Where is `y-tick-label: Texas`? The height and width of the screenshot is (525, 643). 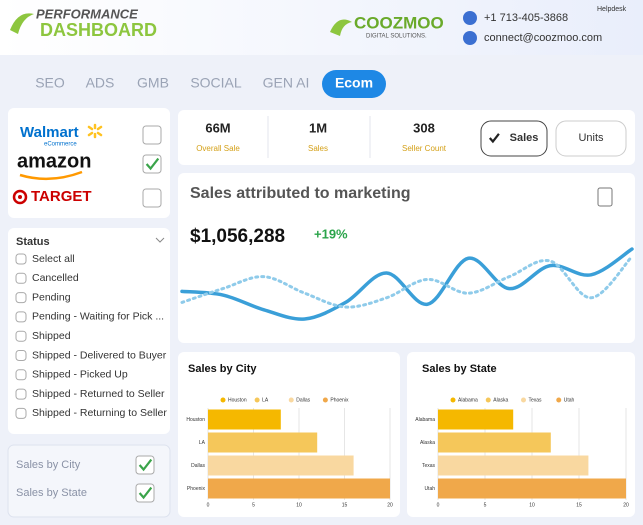
y-tick-label: Texas is located at coordinates (429, 466).